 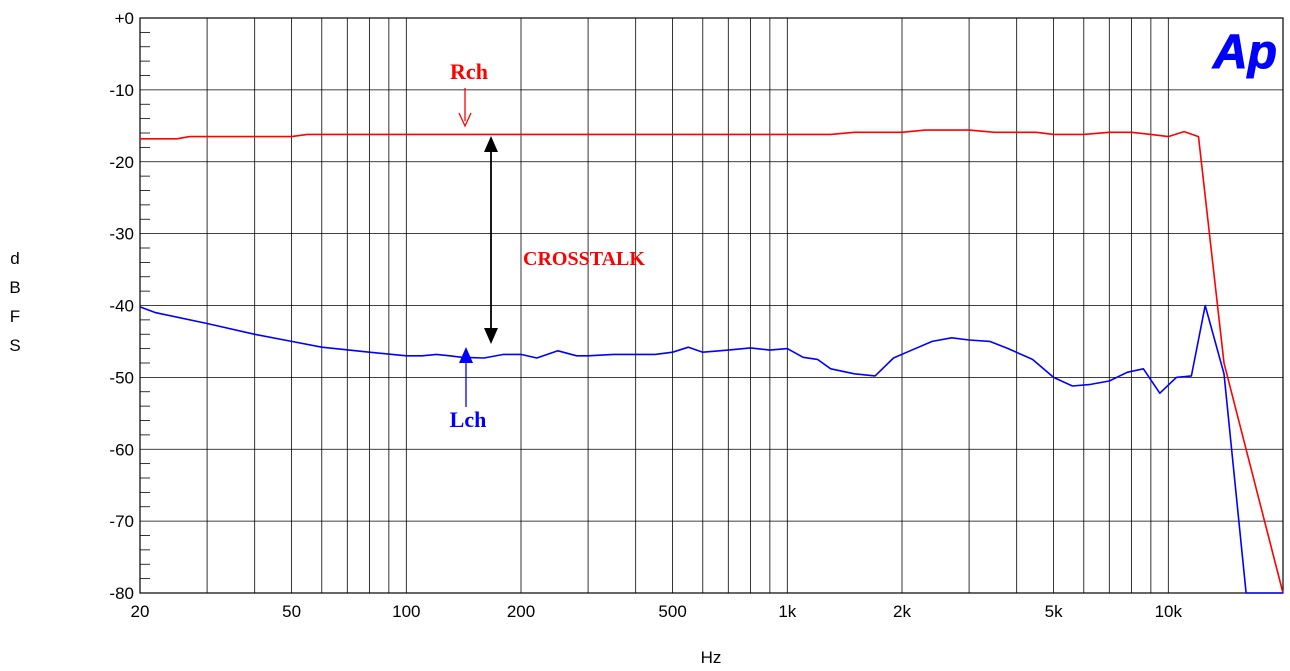 I want to click on x-tick-label: 20, so click(x=140, y=611).